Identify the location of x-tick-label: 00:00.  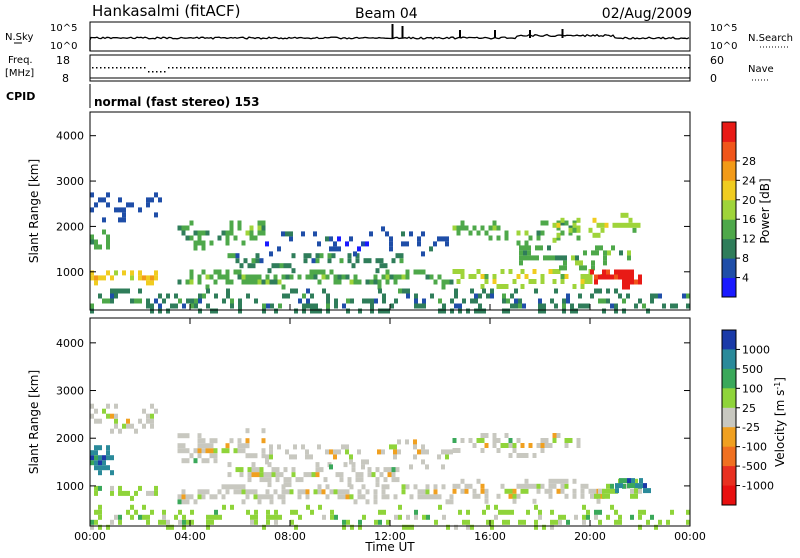
(690, 536).